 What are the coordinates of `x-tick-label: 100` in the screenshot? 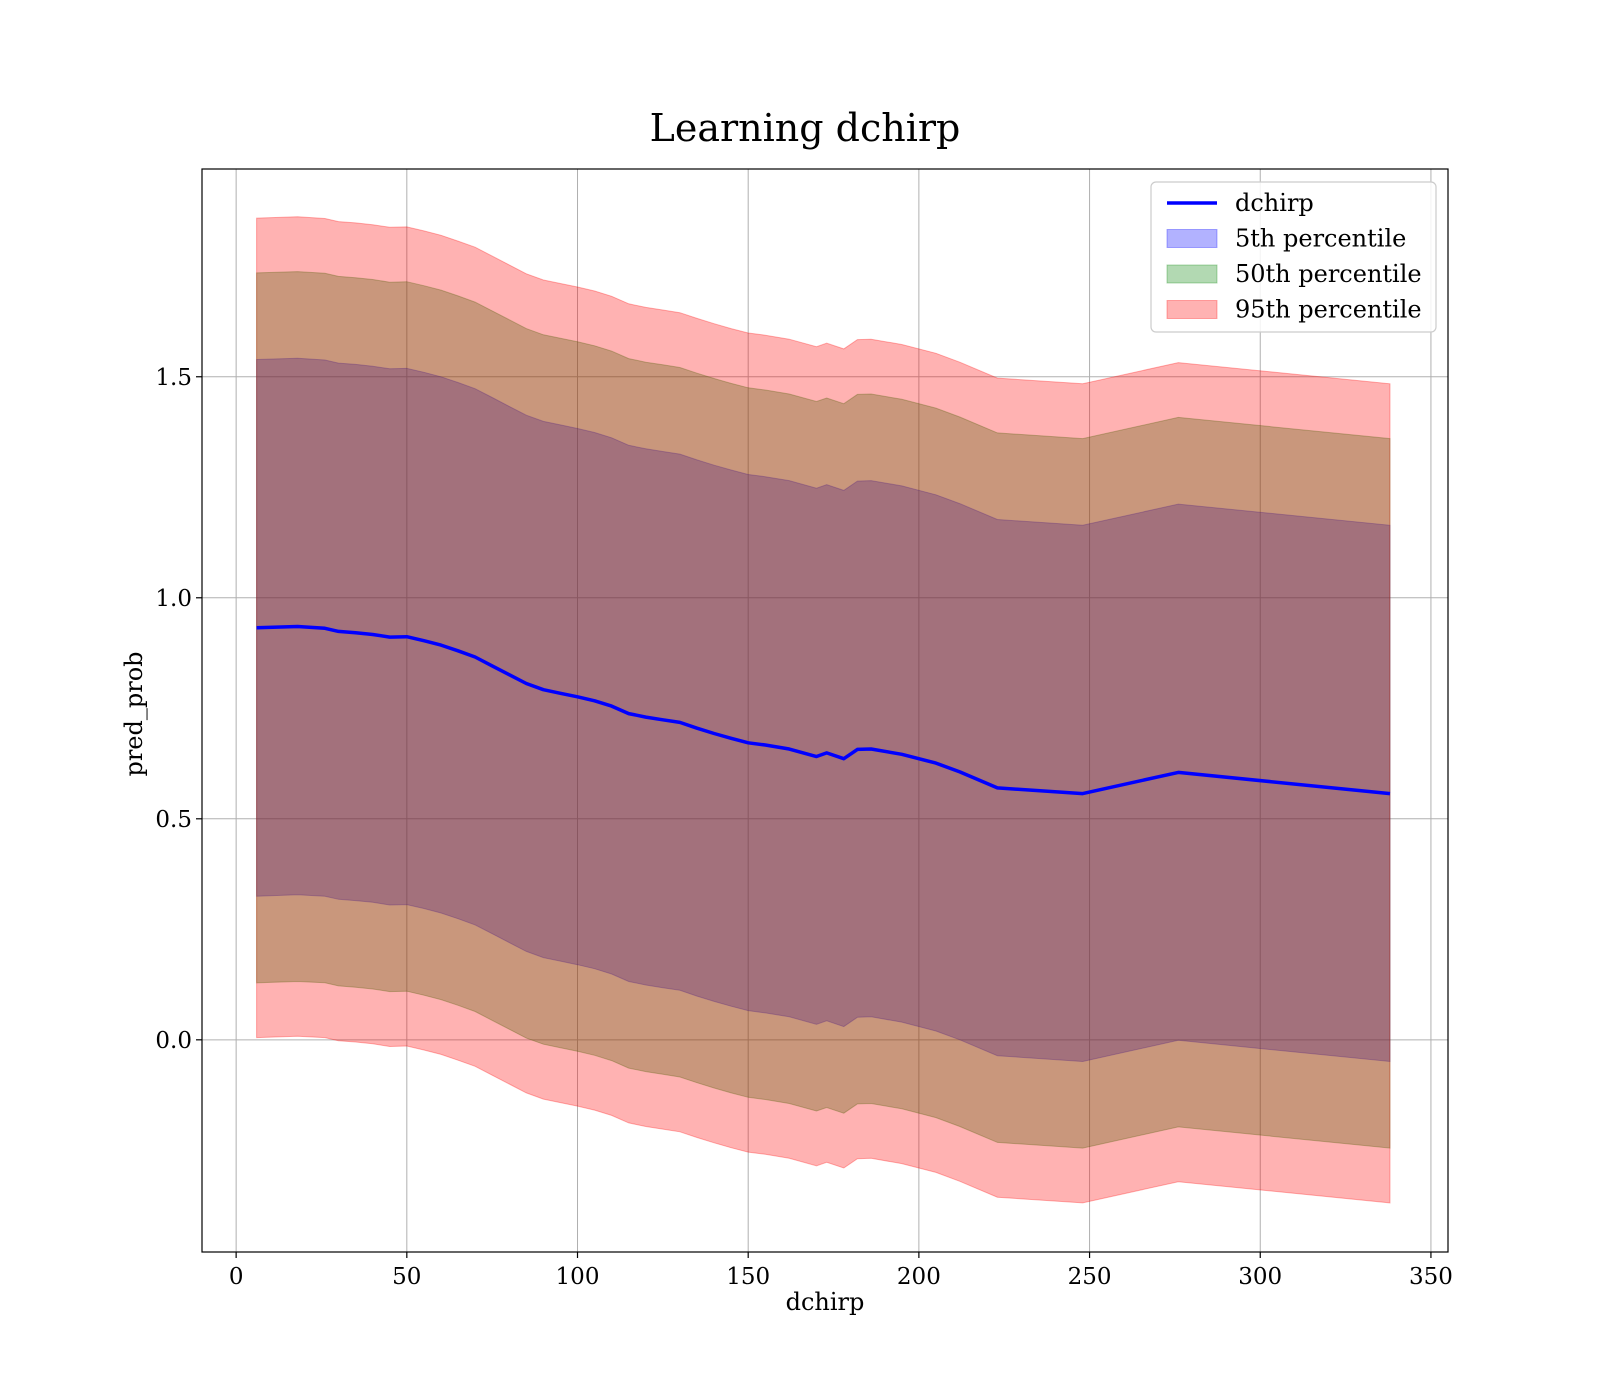 It's located at (578, 1277).